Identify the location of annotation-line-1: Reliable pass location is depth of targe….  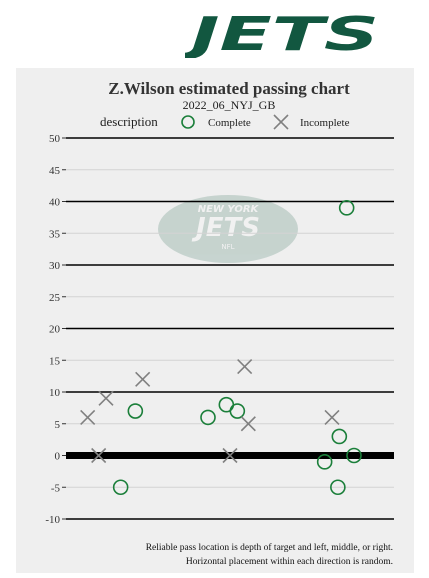
(269, 547).